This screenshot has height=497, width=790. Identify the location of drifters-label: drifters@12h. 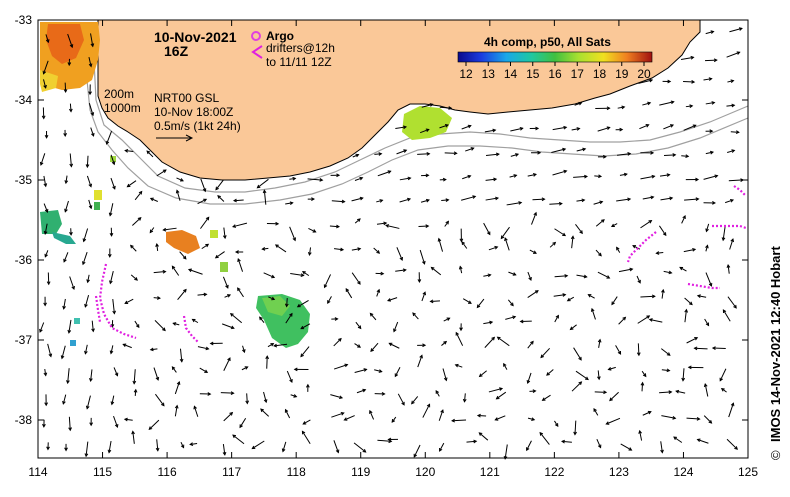
(300, 48).